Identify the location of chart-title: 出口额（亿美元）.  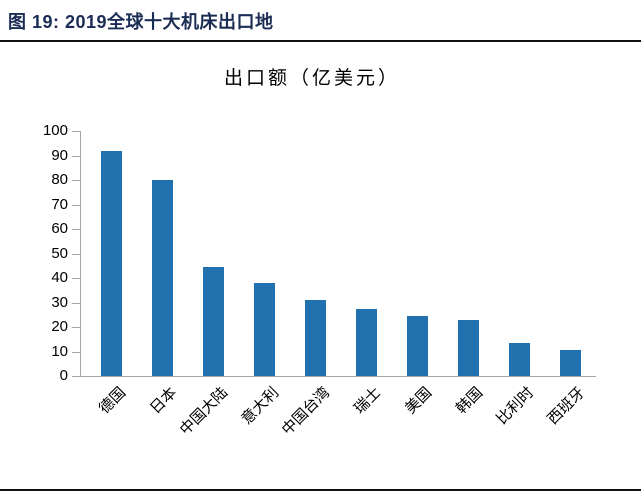
(311, 78).